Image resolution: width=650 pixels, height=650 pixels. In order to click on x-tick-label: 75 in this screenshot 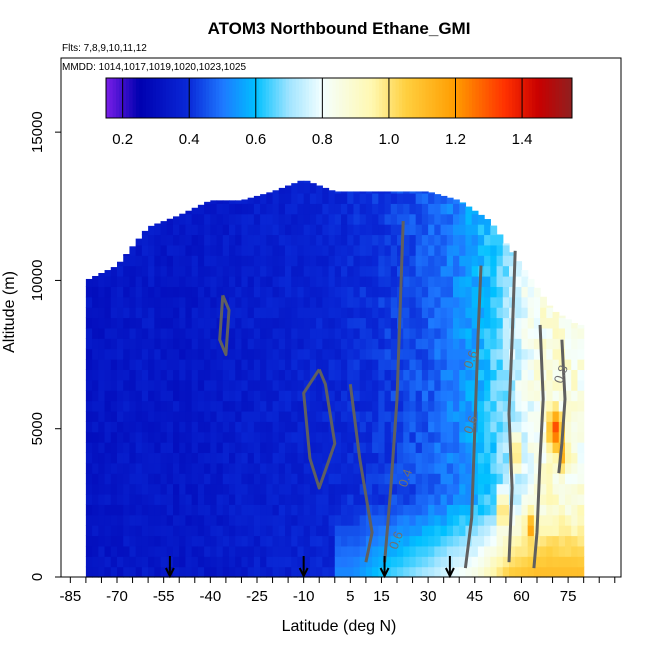, I will do `click(568, 596)`.